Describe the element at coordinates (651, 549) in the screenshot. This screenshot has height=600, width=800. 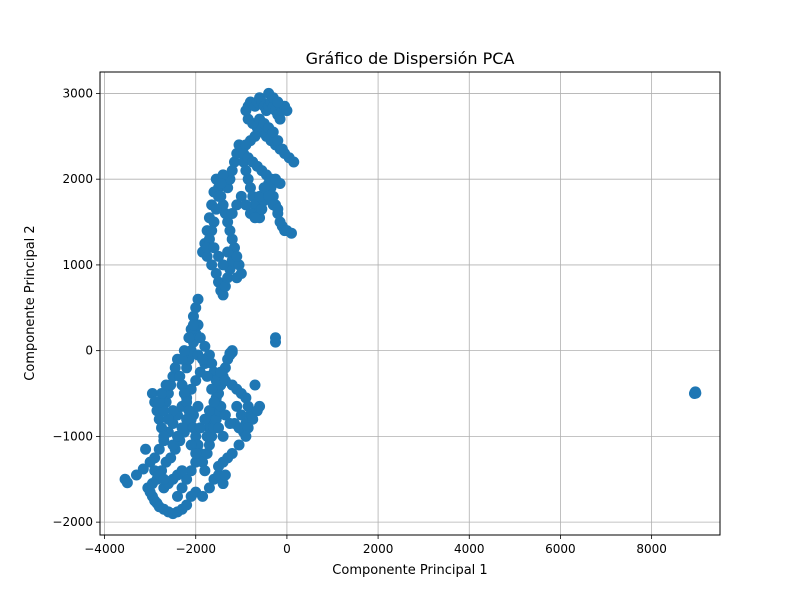
I see `x-tick-label: 8000` at that location.